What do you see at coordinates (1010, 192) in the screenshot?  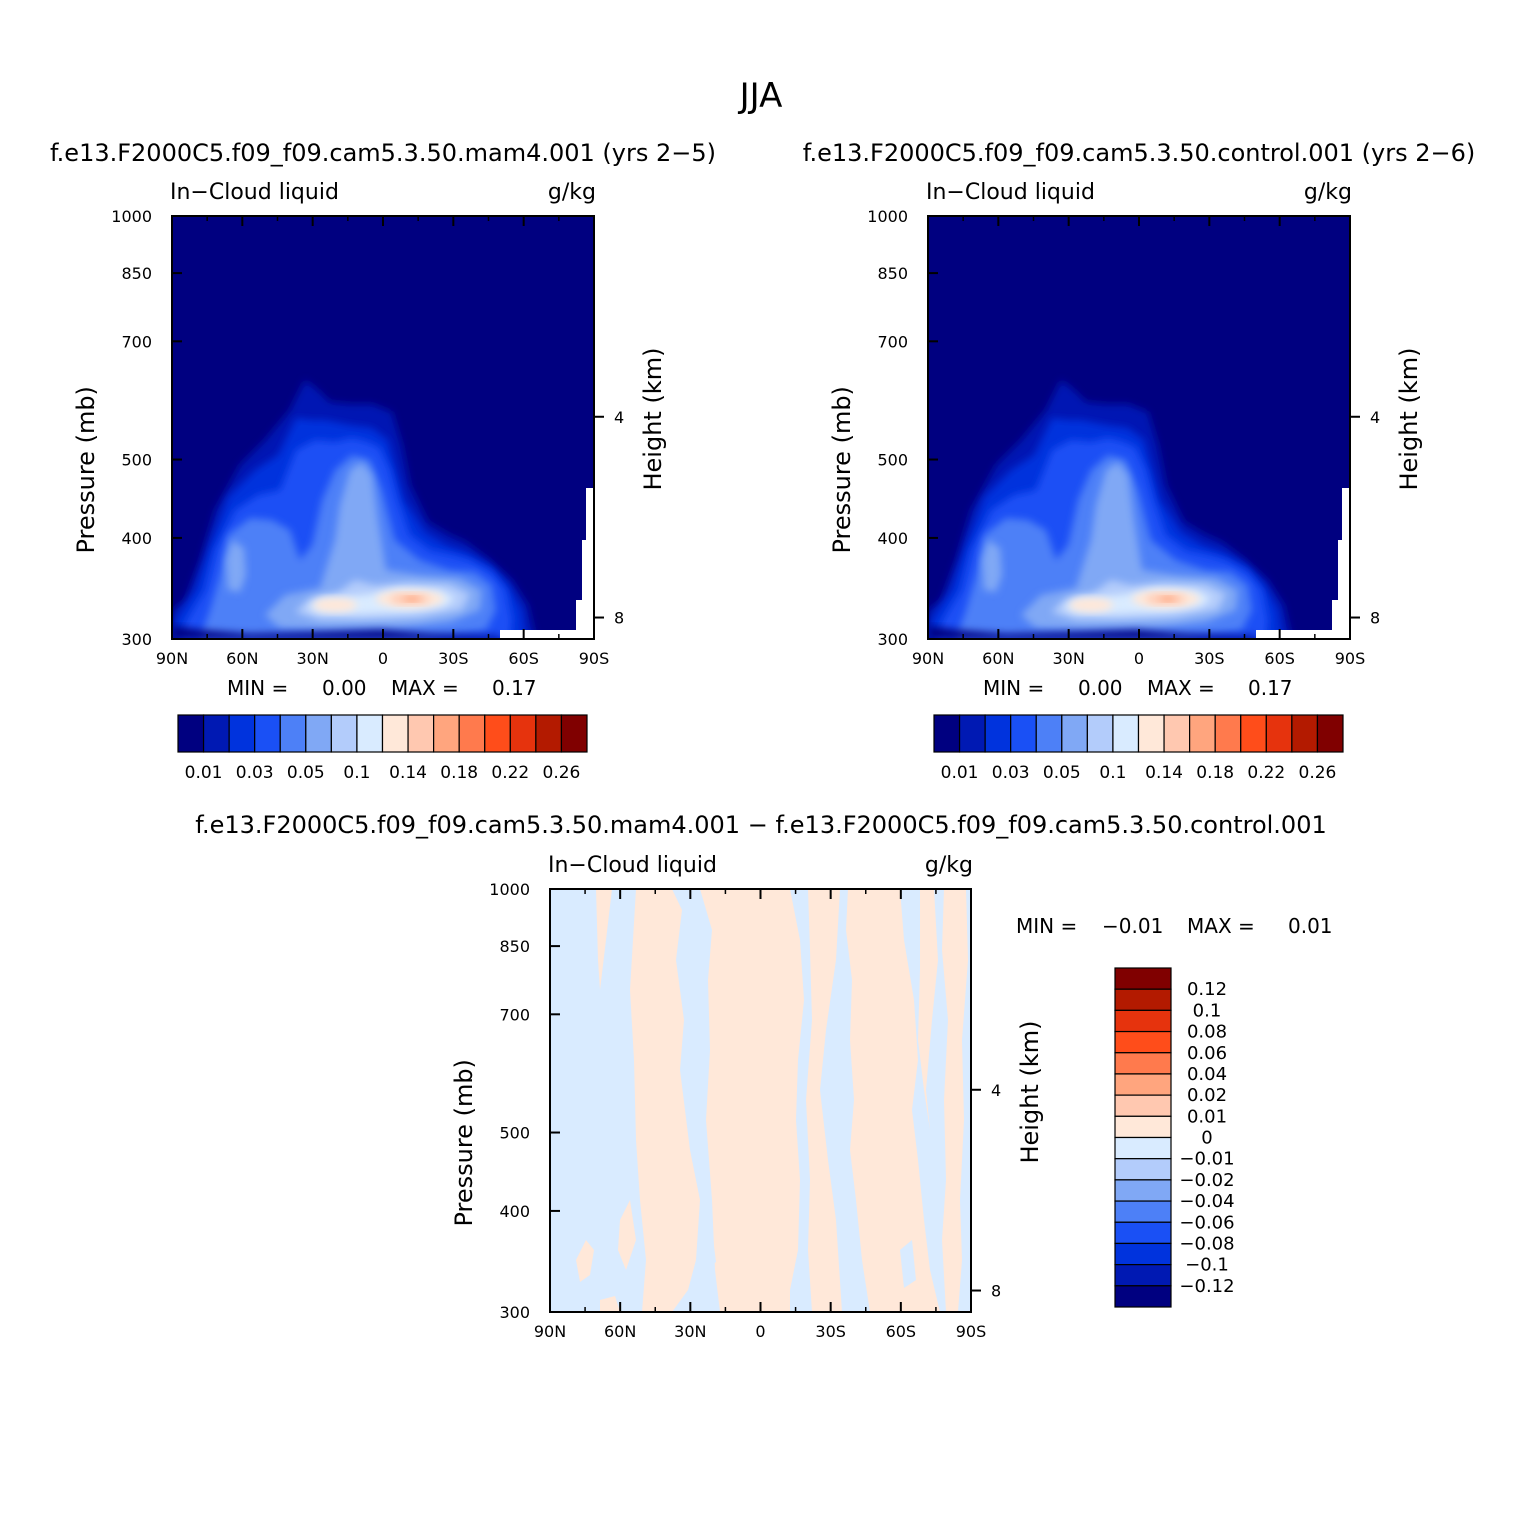 I see `panel-right-variable-label: In−Cloud liquid` at bounding box center [1010, 192].